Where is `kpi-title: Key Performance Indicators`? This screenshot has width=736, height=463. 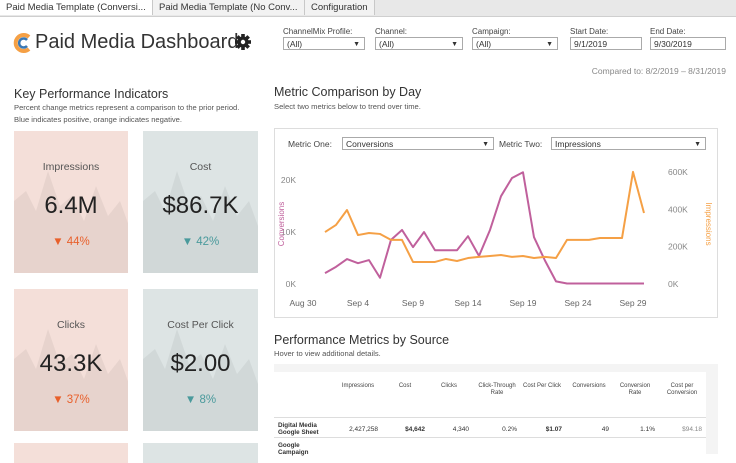 kpi-title: Key Performance Indicators is located at coordinates (91, 94).